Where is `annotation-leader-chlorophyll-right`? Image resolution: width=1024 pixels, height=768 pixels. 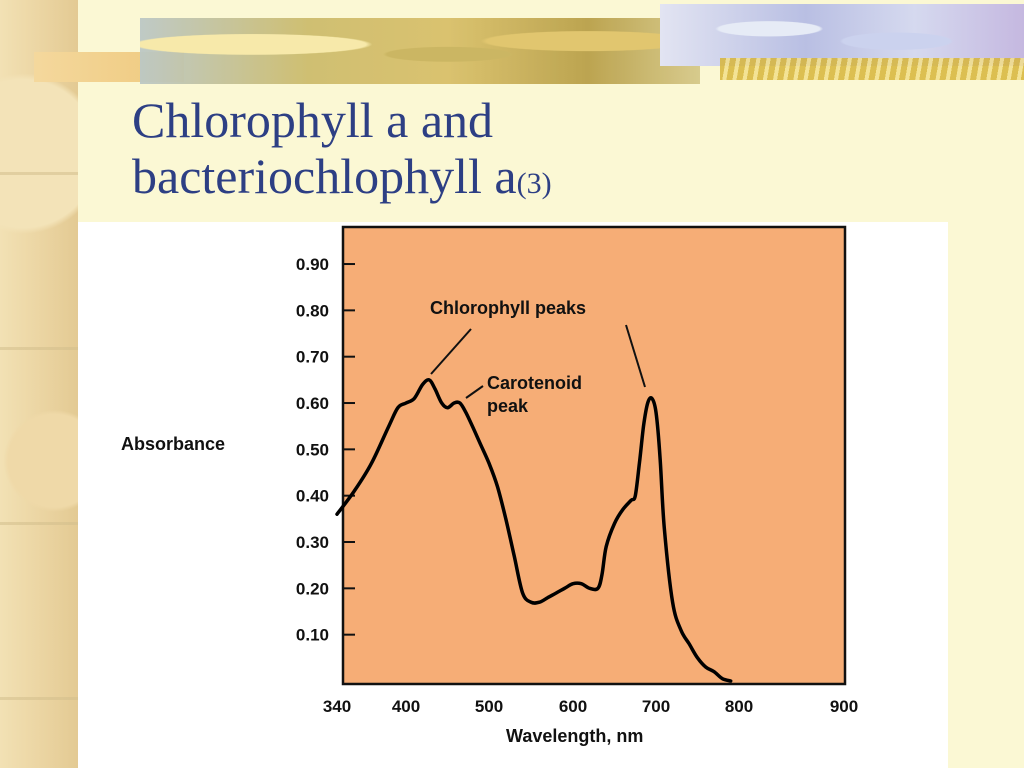 annotation-leader-chlorophyll-right is located at coordinates (635, 356).